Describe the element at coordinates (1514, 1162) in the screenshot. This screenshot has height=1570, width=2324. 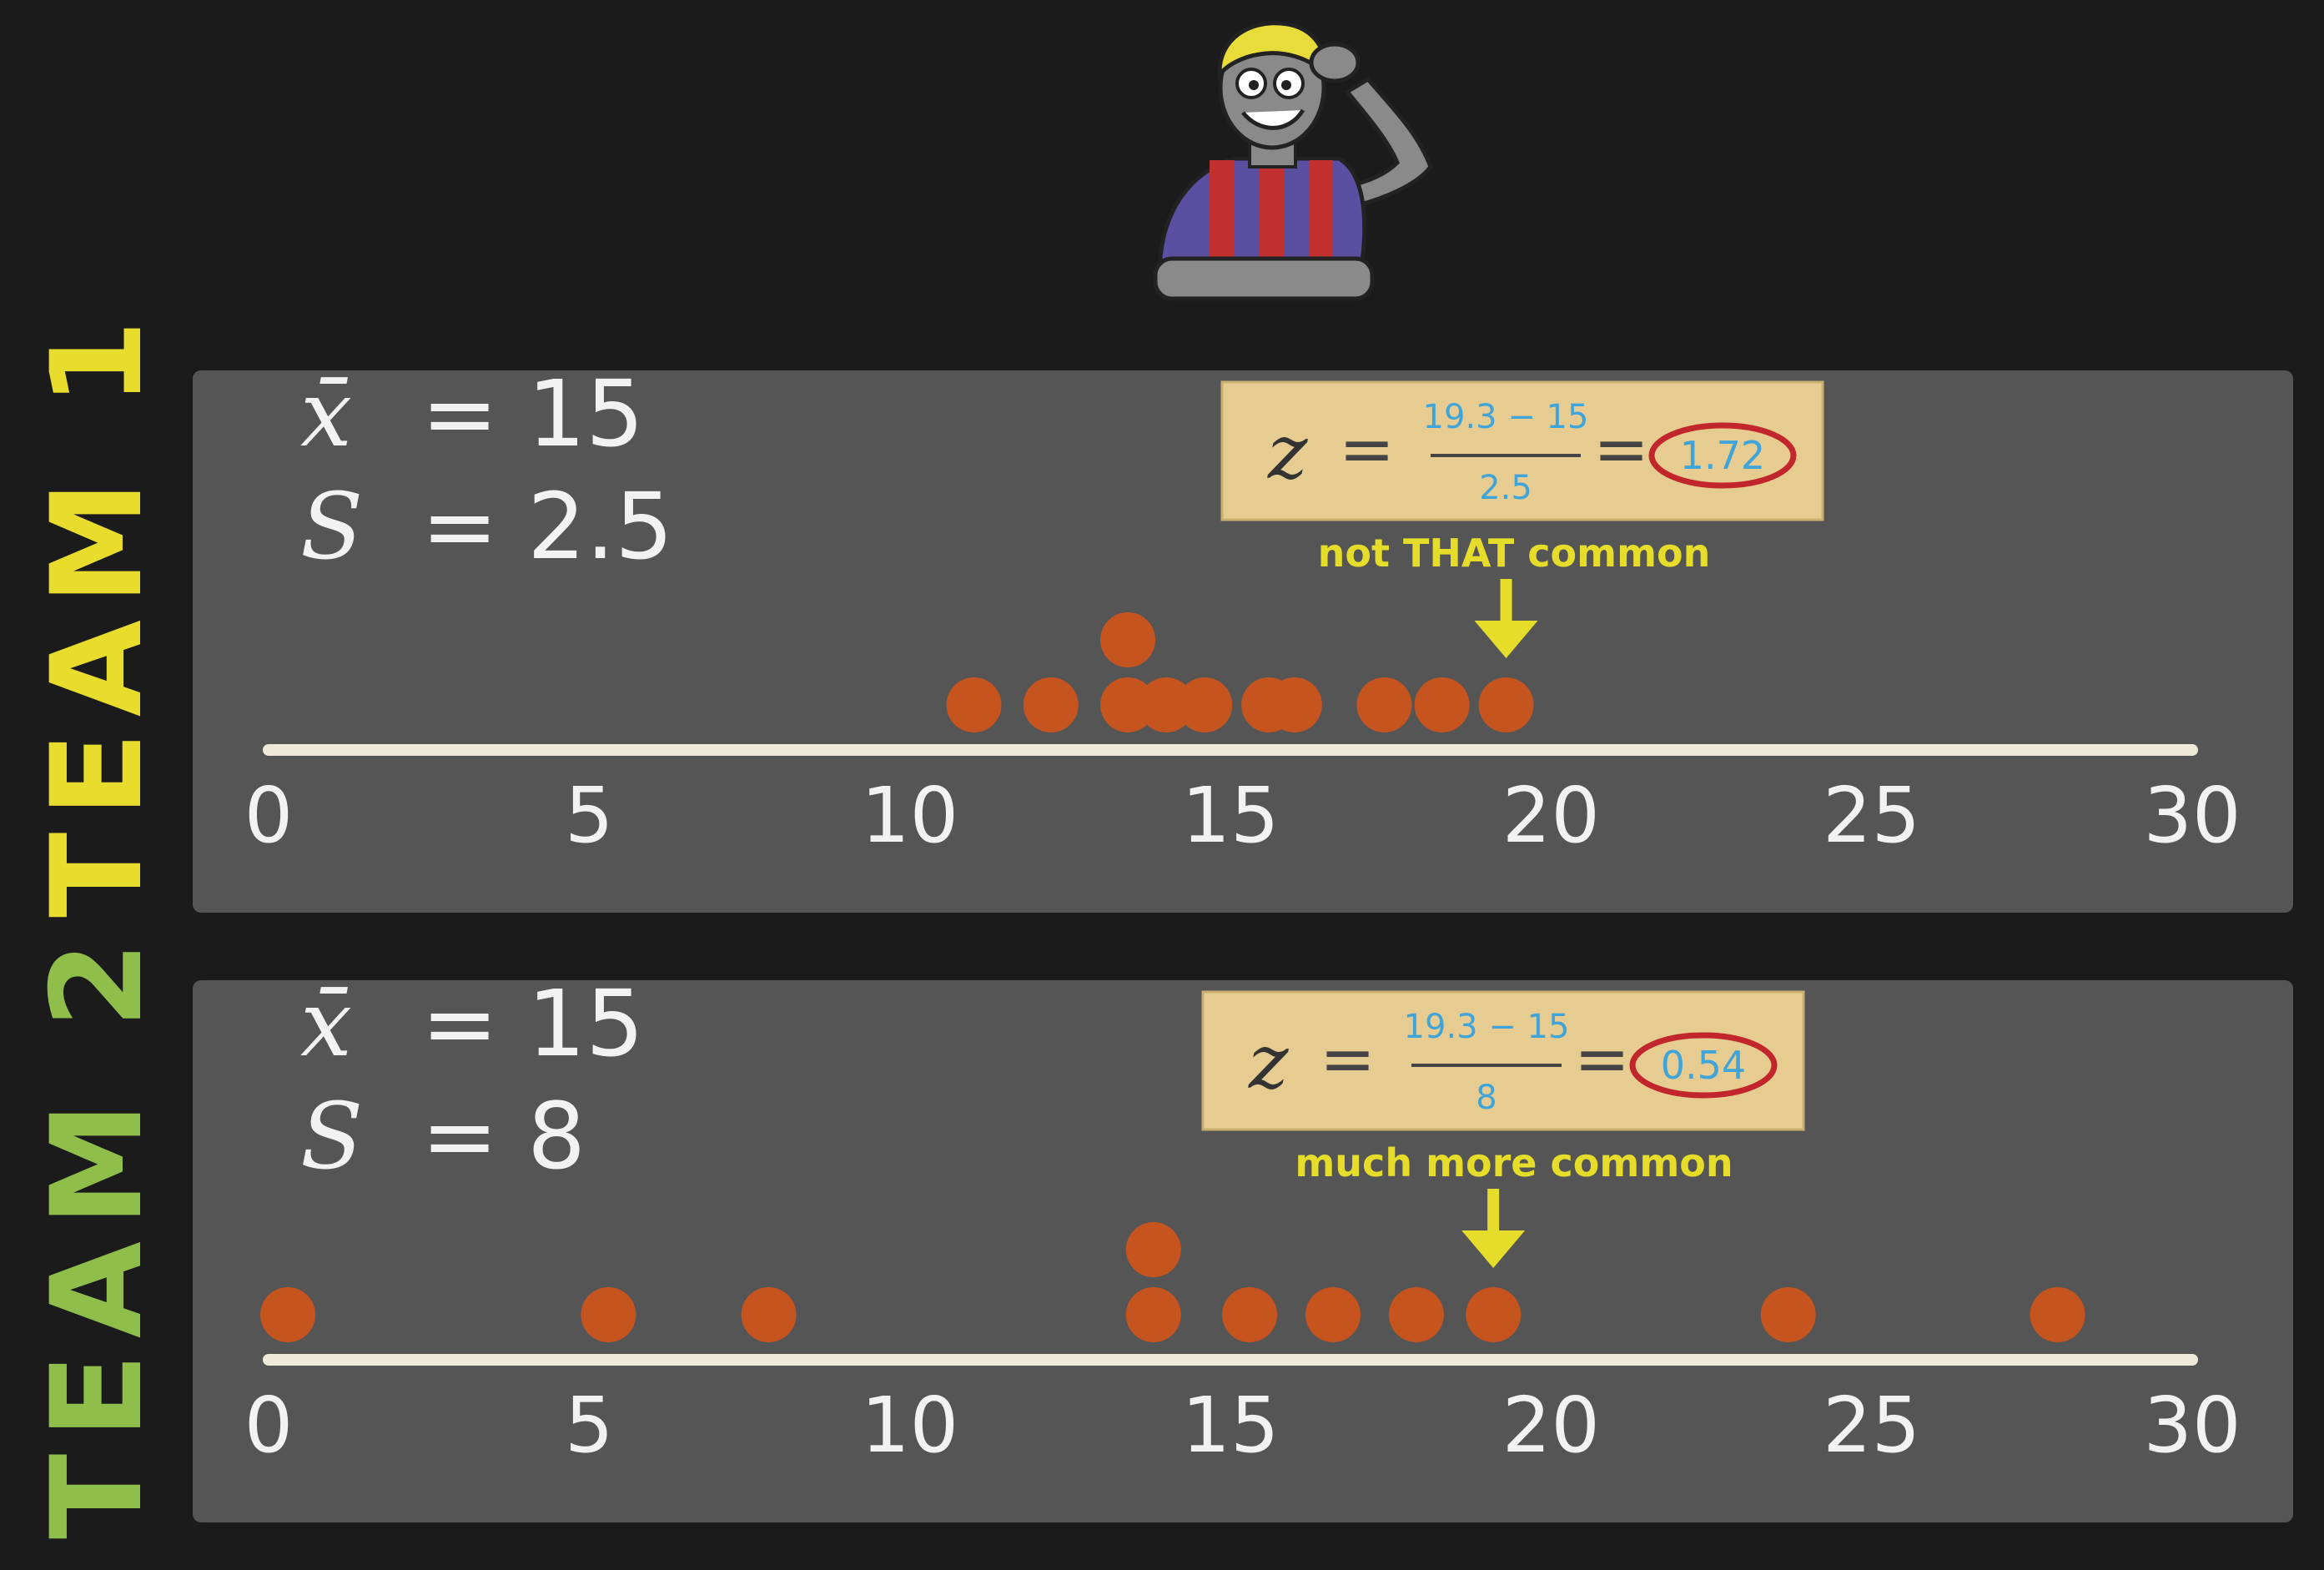
I see `panel2-annotation: much more common` at that location.